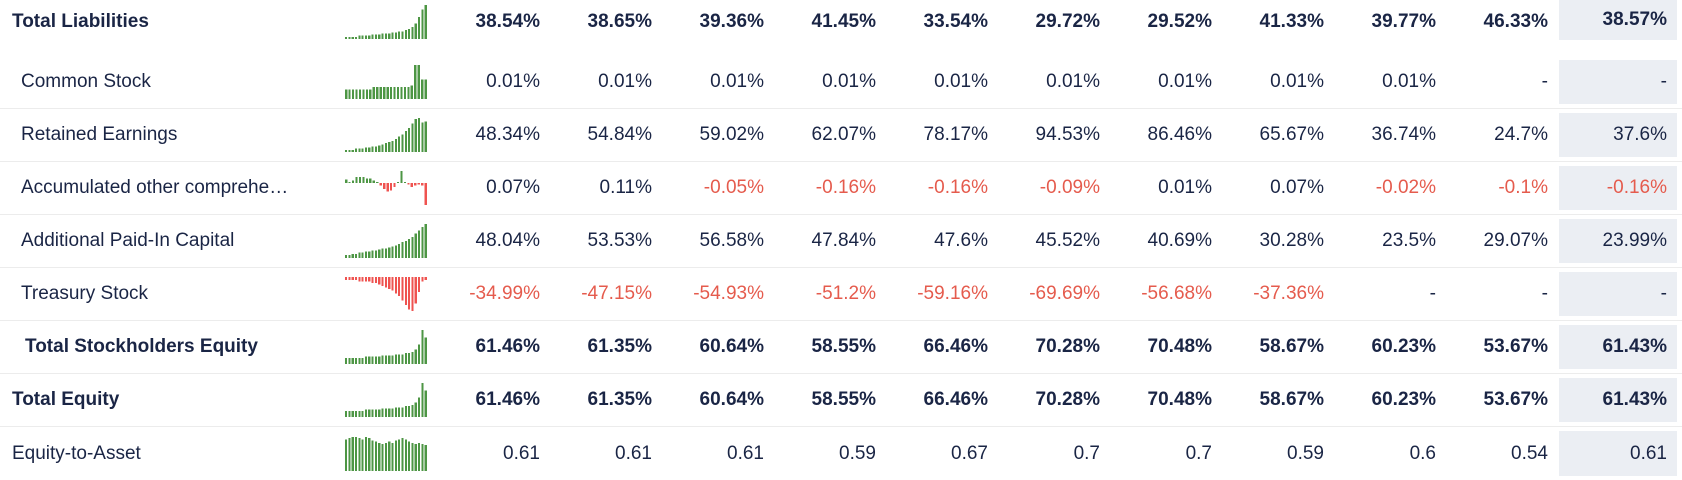 The height and width of the screenshot is (480, 1682). I want to click on value-cell: 61.35%, so click(619, 399).